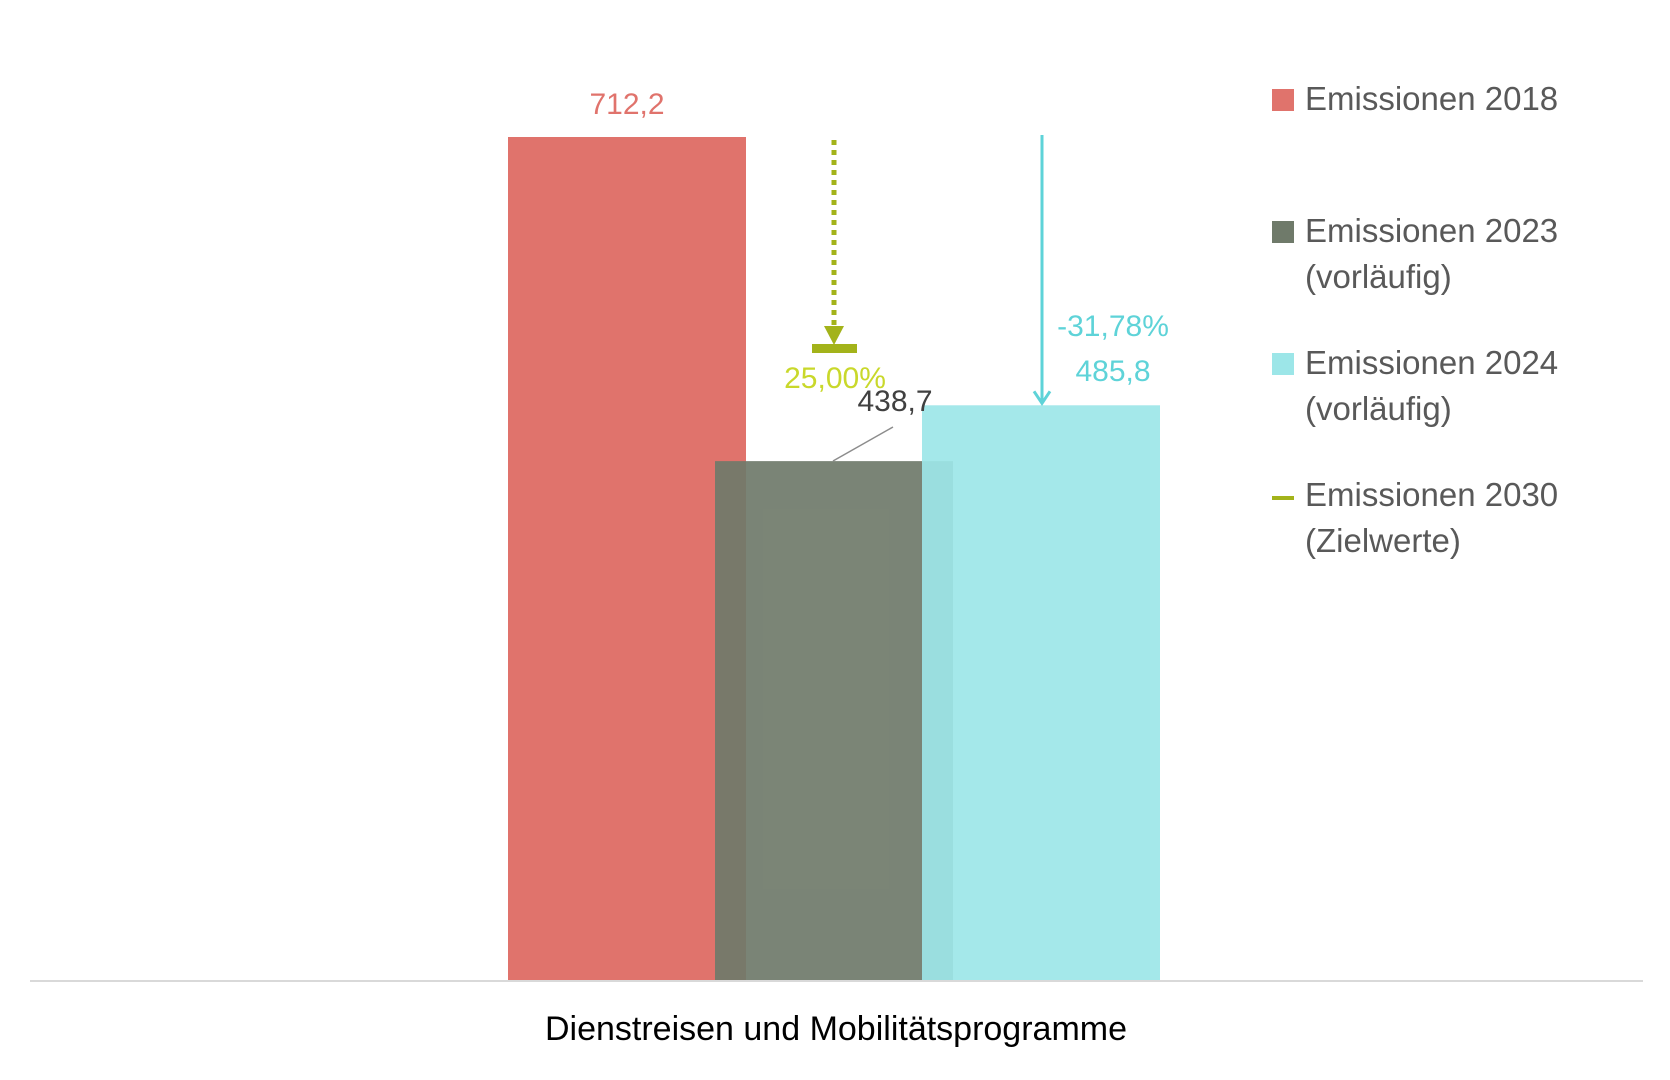  What do you see at coordinates (626, 104) in the screenshot?
I see `data-label-2018: 712,2` at bounding box center [626, 104].